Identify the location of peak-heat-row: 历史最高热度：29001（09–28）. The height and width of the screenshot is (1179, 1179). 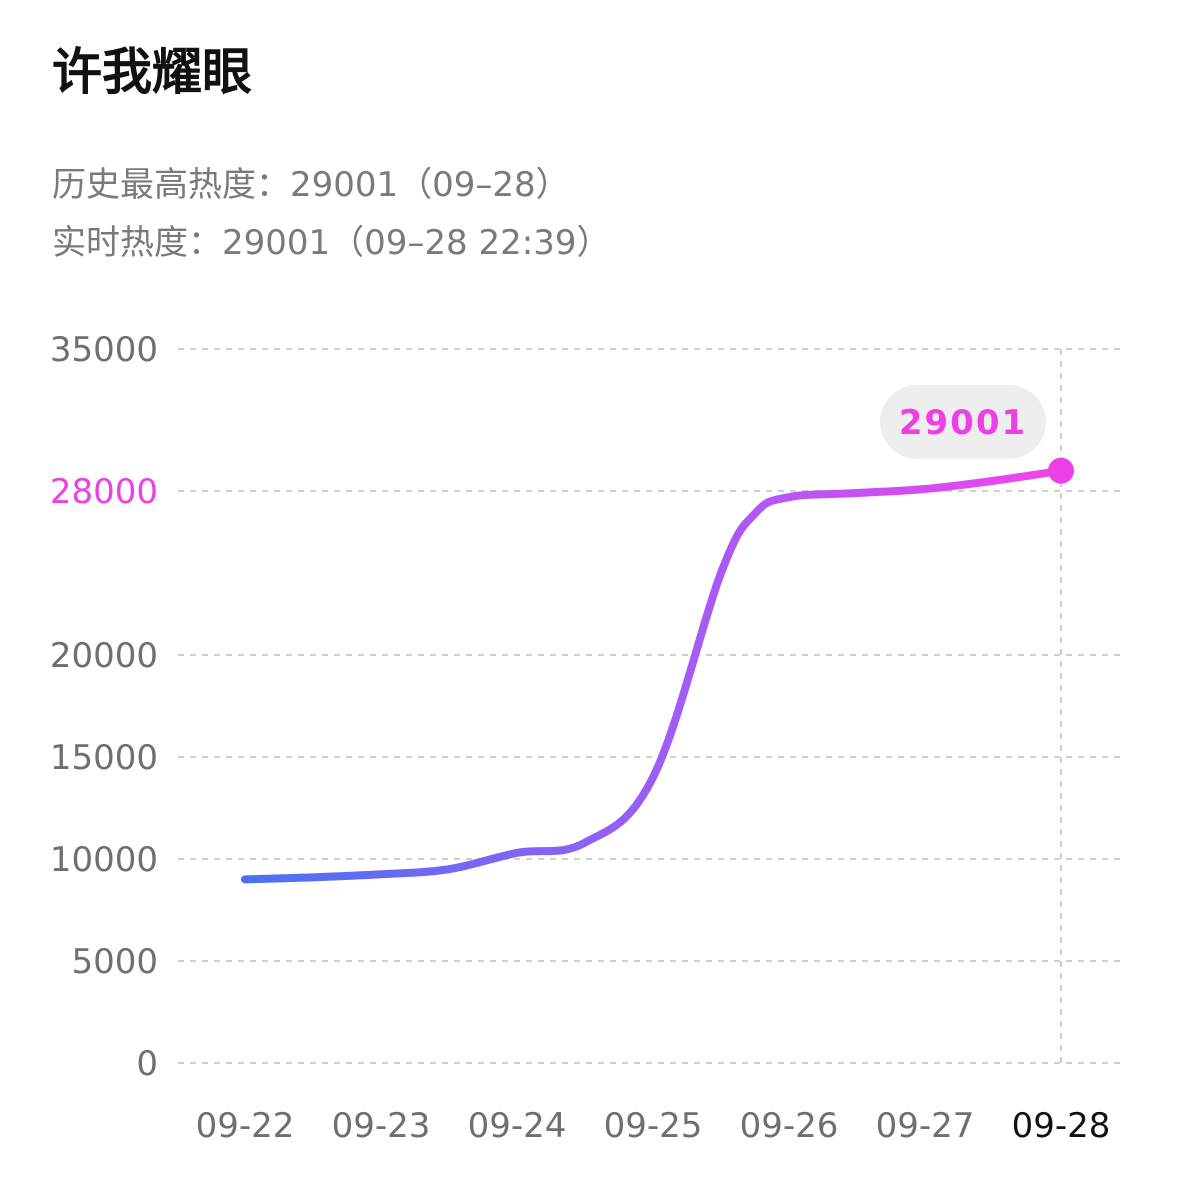
(311, 185).